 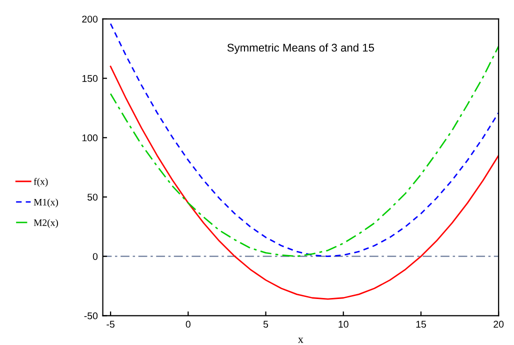 I want to click on legend-label: M2(x), so click(x=46, y=223).